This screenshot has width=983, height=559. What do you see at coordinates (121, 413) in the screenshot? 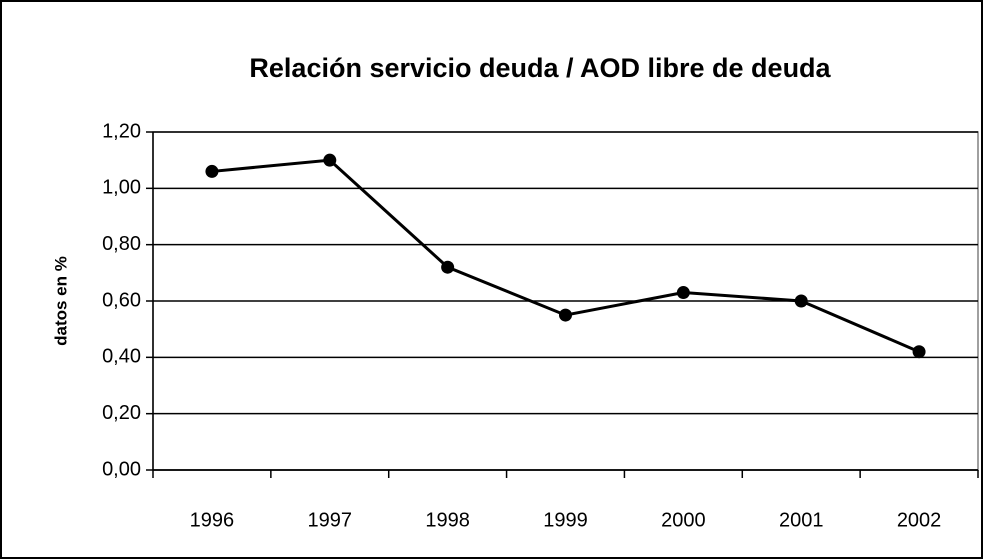
I see `y-tick-label: 0,20` at bounding box center [121, 413].